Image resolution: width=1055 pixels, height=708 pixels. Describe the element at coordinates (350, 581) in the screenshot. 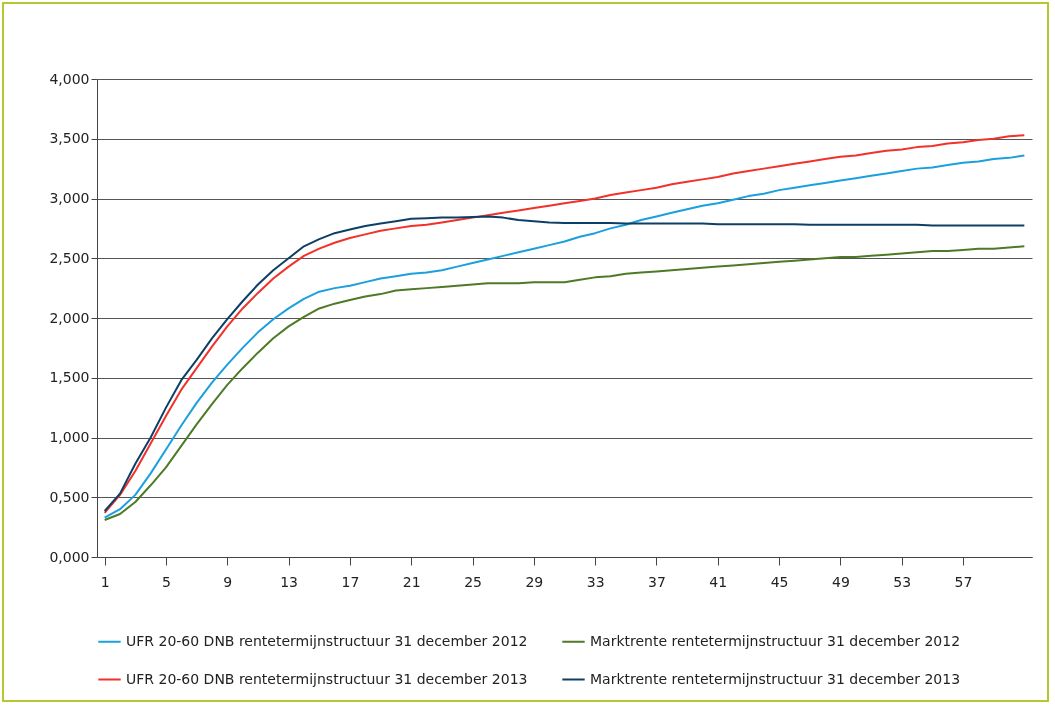

I see `x-tick-label: 17` at that location.